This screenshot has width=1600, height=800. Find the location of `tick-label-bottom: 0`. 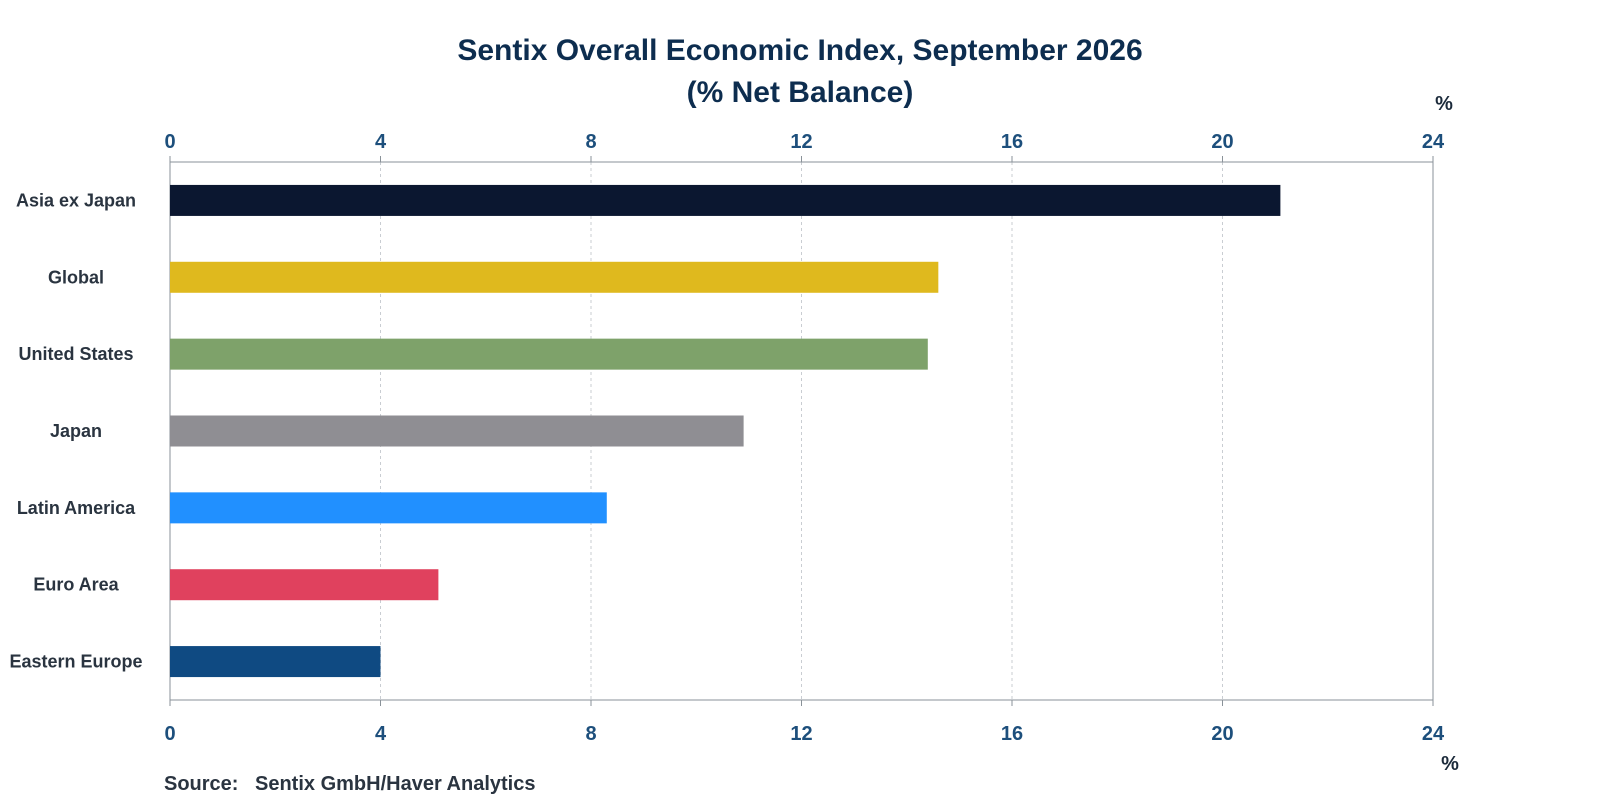

tick-label-bottom: 0 is located at coordinates (169, 734).